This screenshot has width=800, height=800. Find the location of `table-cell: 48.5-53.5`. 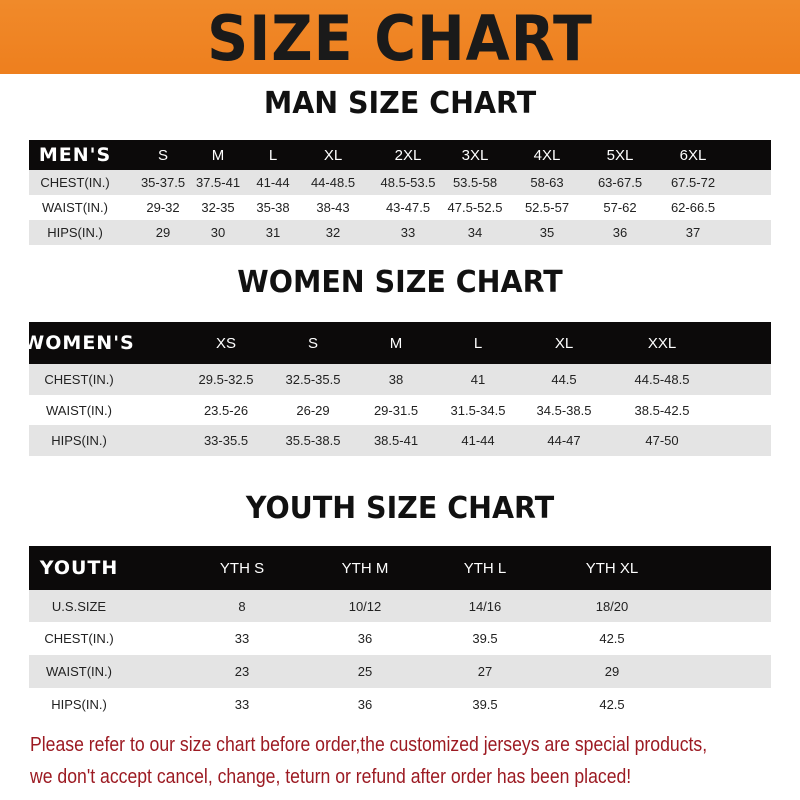

table-cell: 48.5-53.5 is located at coordinates (408, 182).